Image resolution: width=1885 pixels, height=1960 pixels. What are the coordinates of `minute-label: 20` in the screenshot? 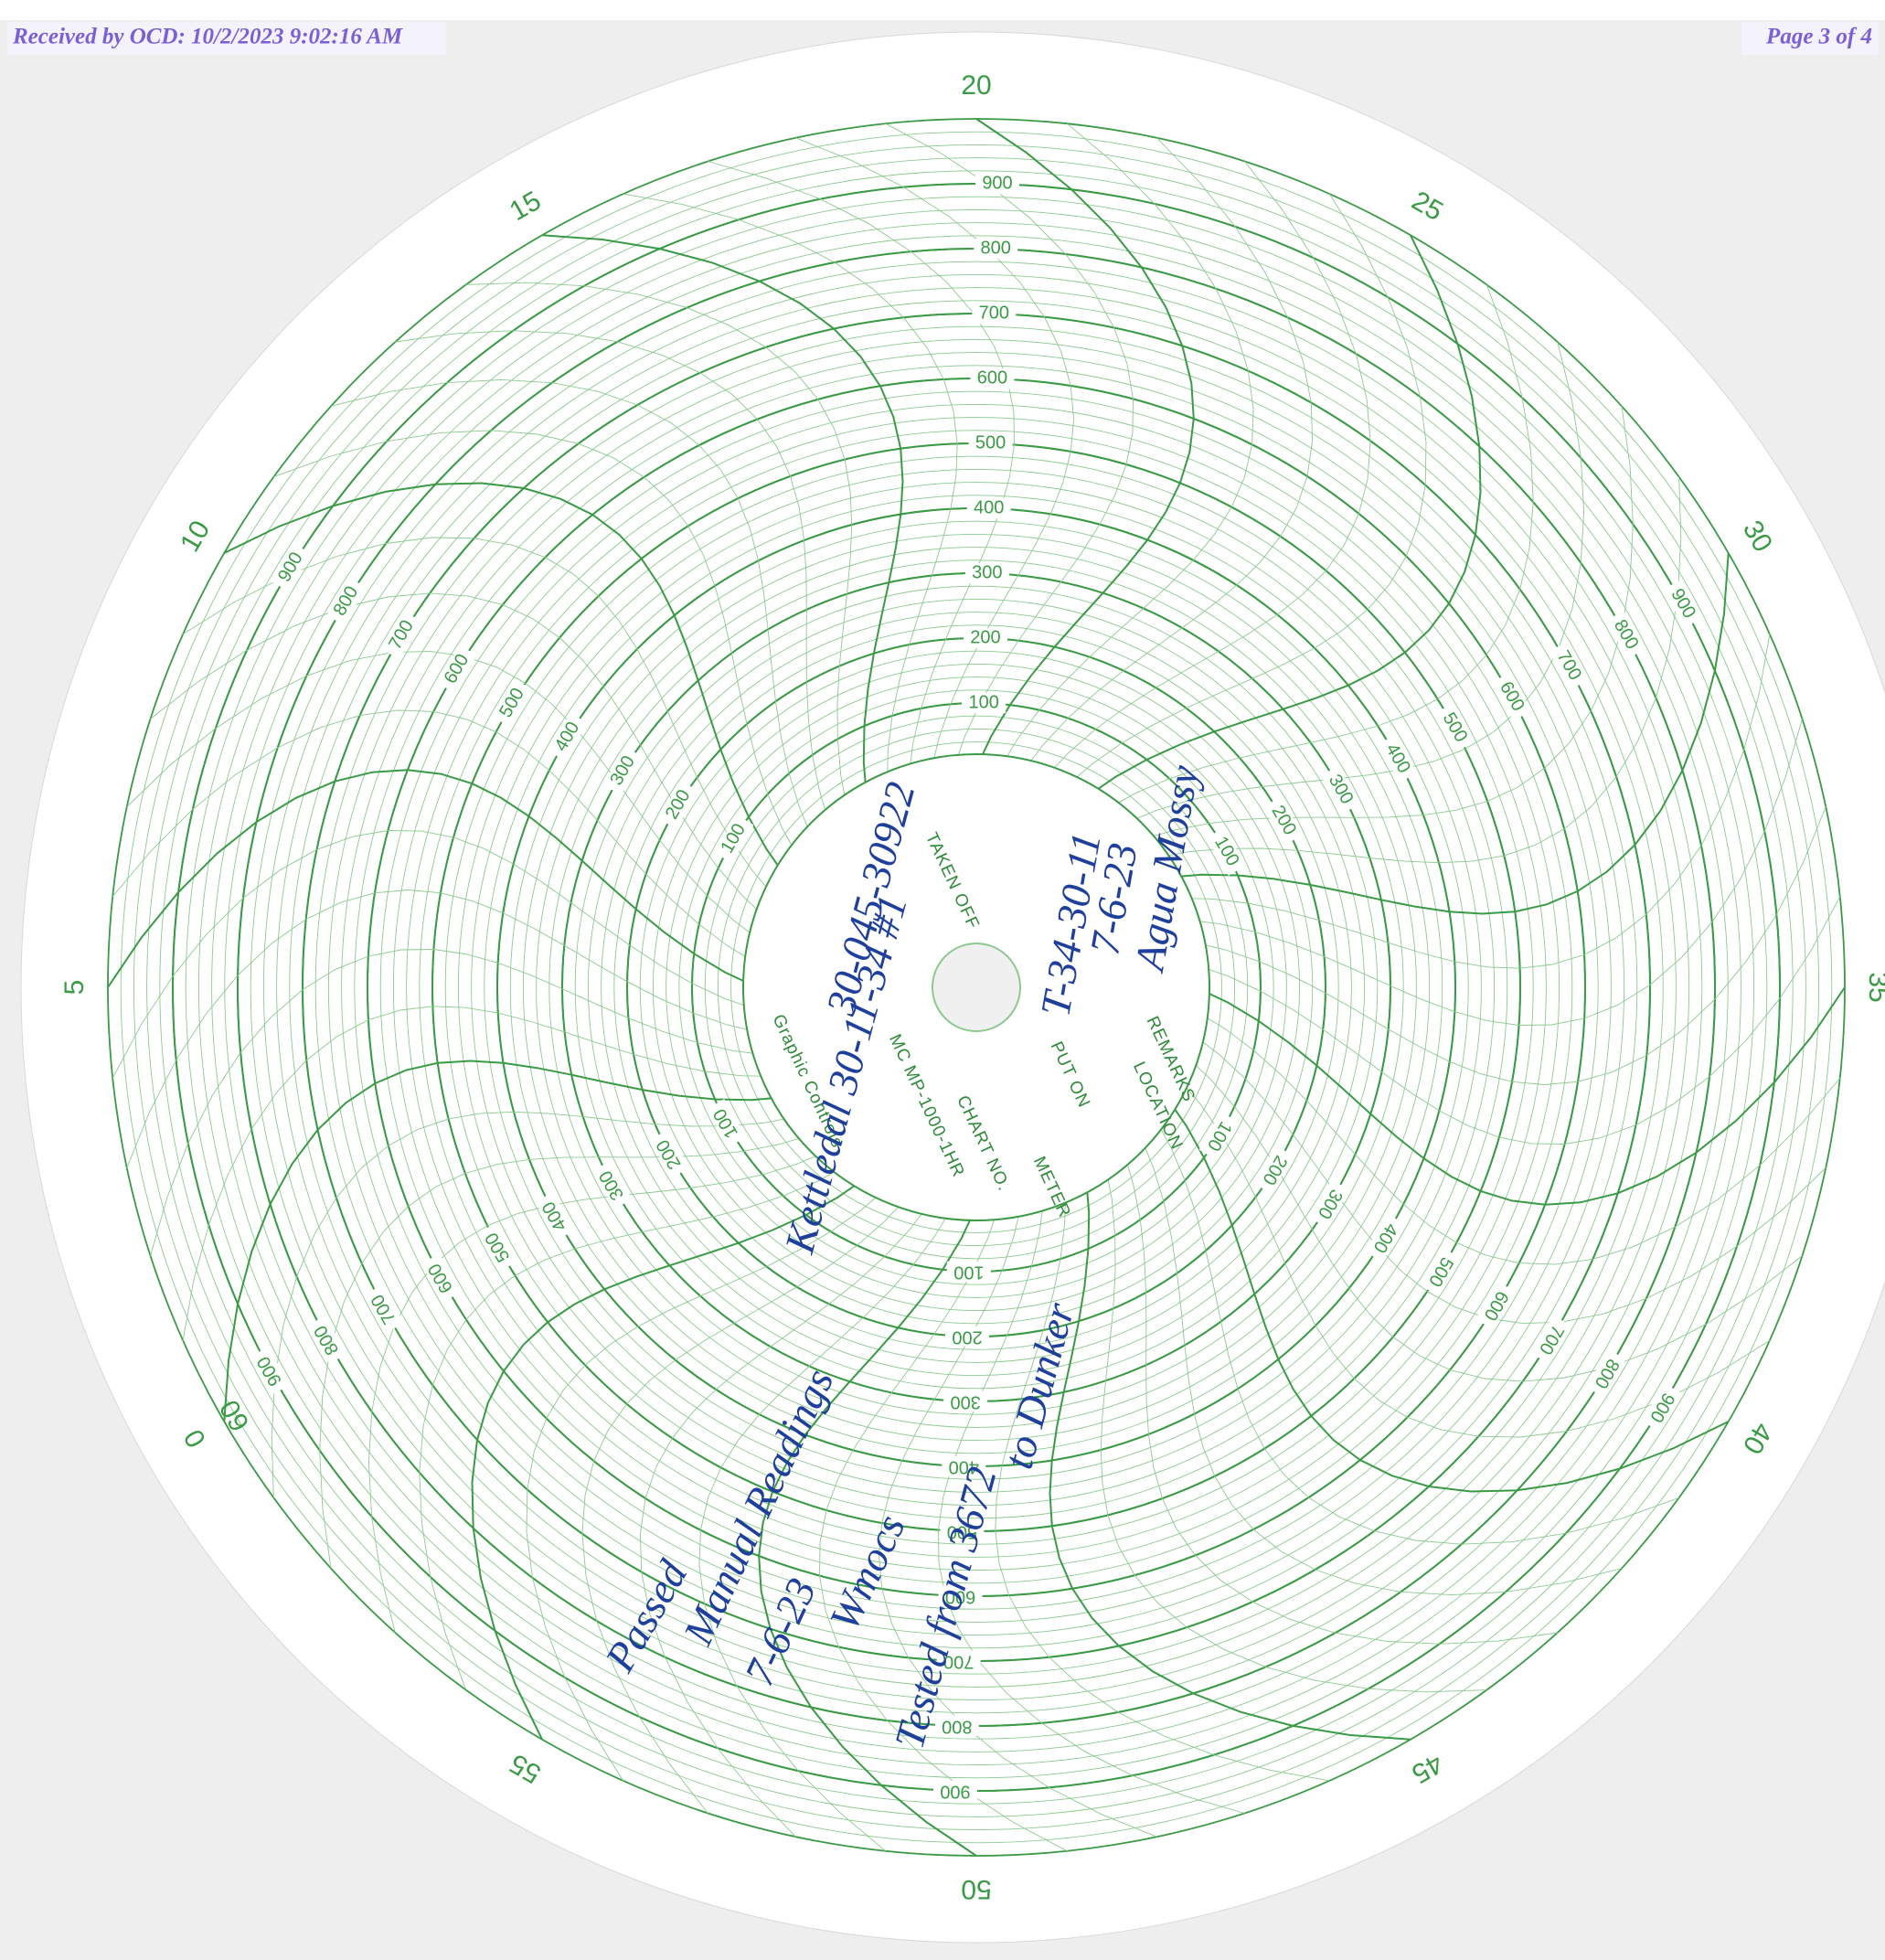 It's located at (976, 85).